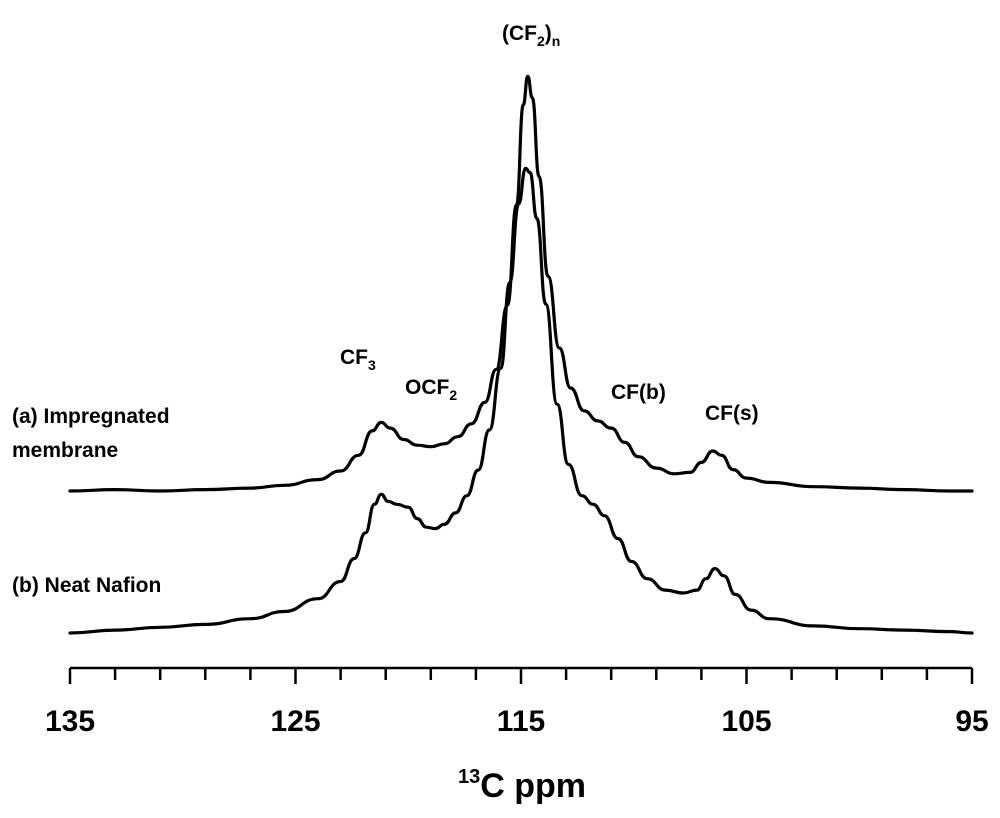 Image resolution: width=1000 pixels, height=818 pixels. What do you see at coordinates (519, 33) in the screenshot?
I see `peak-label-cf2n-base: (CF` at bounding box center [519, 33].